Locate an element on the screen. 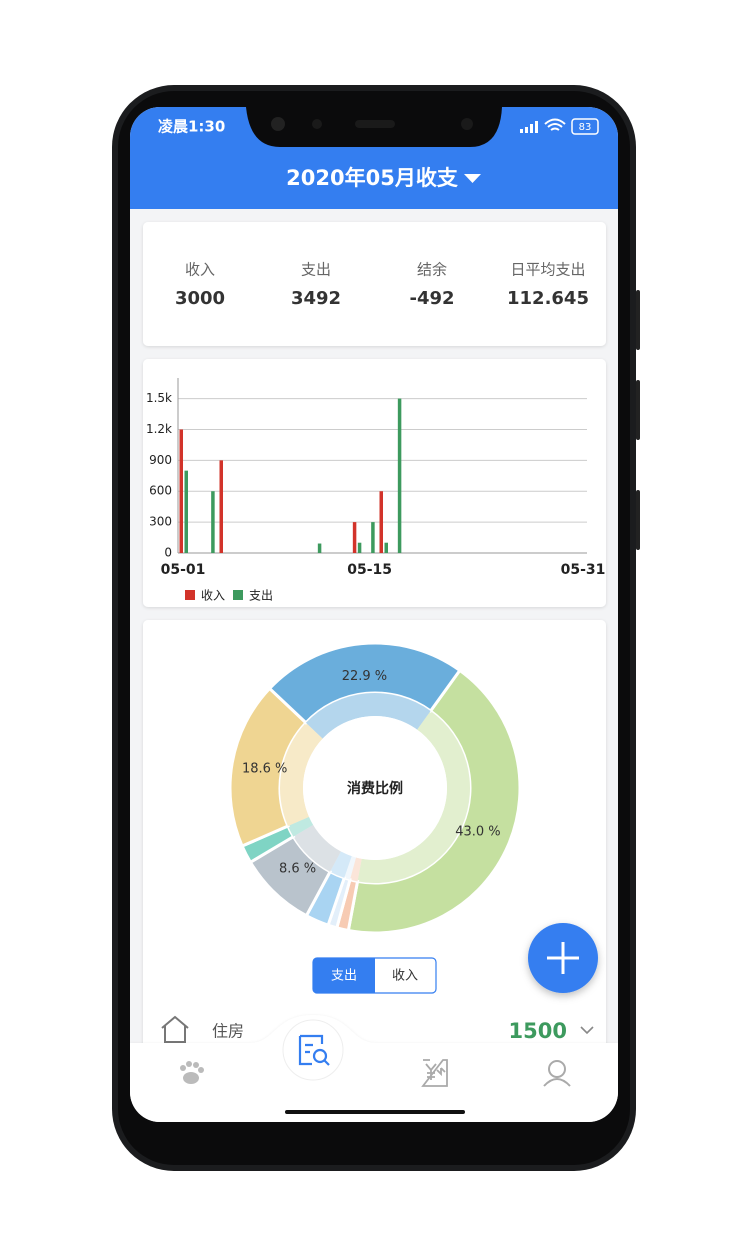 The height and width of the screenshot is (1259, 750). status-time: 凌晨1:30 is located at coordinates (191, 127).